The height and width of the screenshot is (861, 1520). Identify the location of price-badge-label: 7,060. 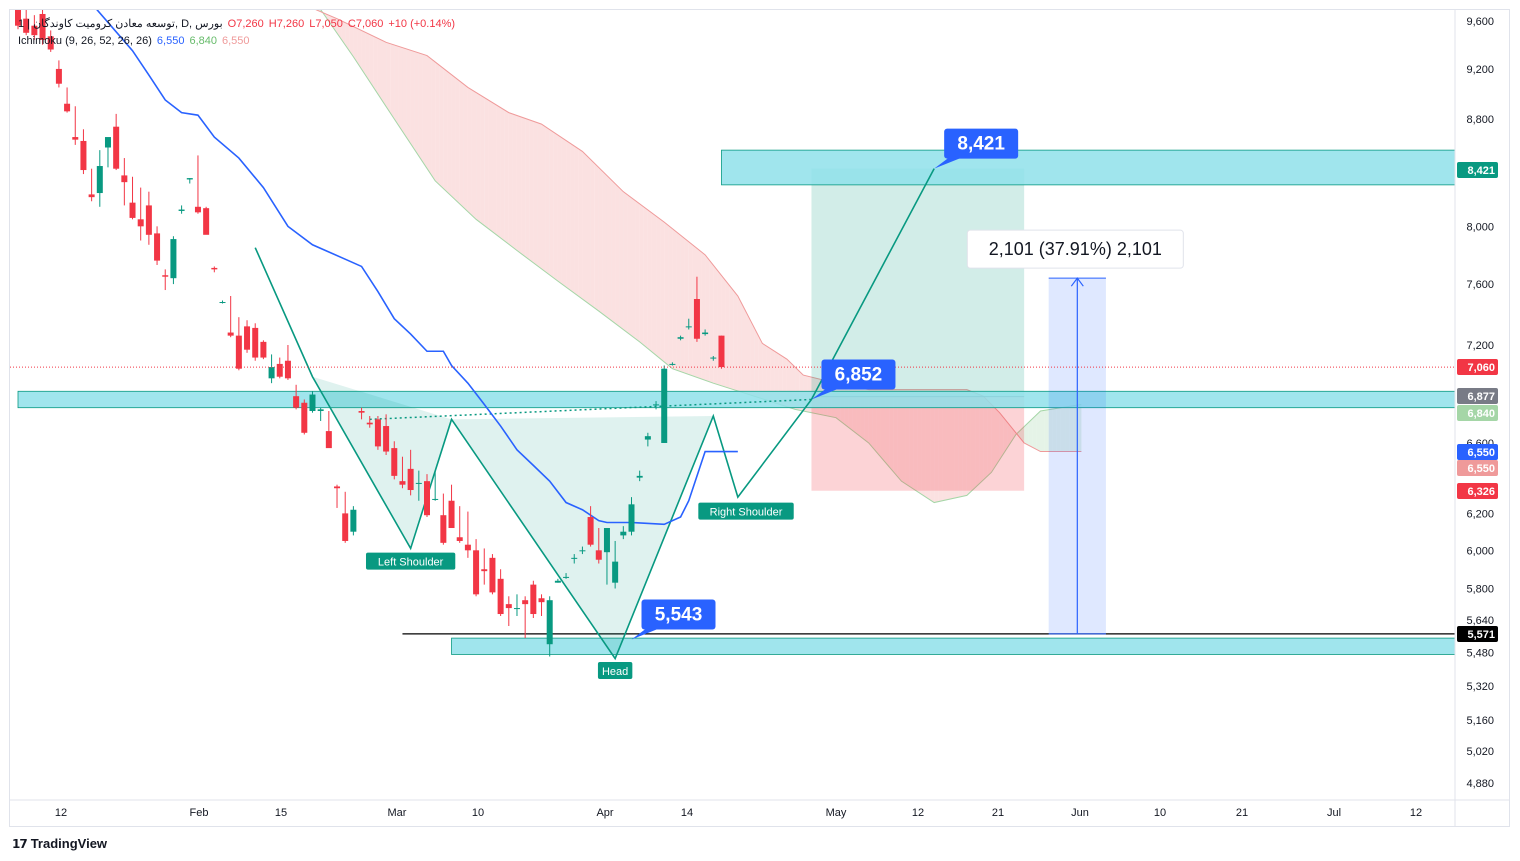
(1481, 368).